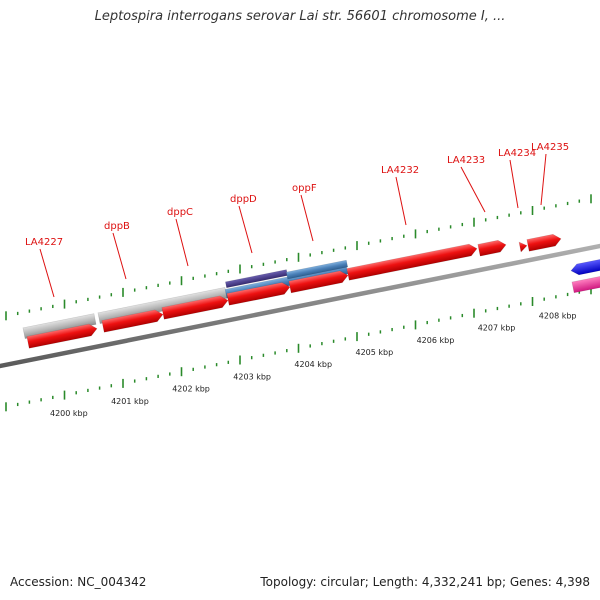  I want to click on gene-dppD, so click(258, 293).